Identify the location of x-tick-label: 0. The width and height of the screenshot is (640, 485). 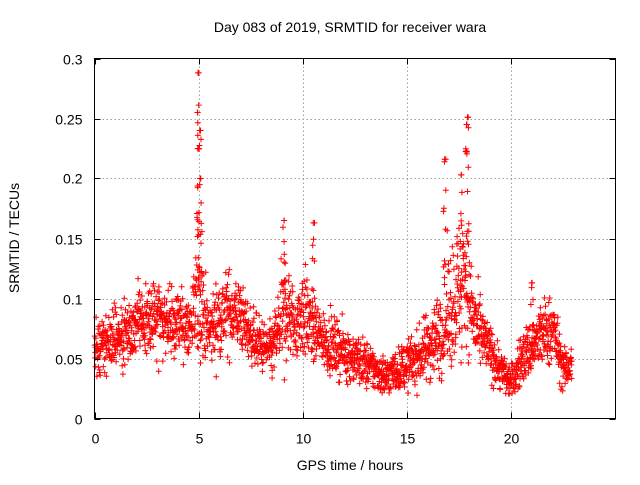
(96, 439).